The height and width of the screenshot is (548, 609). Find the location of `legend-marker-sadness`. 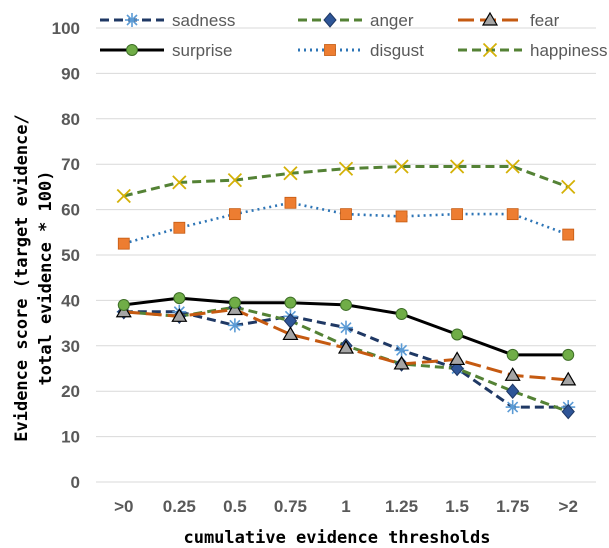

legend-marker-sadness is located at coordinates (132, 20).